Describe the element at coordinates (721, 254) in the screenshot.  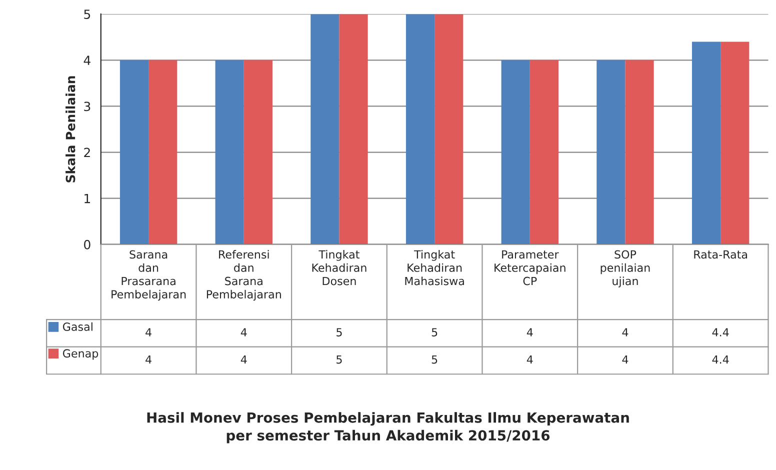
I see `x-tick-label: Rata-Rata` at that location.